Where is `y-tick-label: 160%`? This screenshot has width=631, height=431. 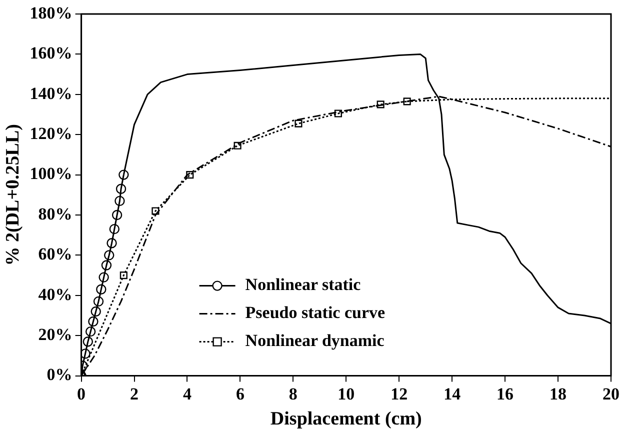
y-tick-label: 160% is located at coordinates (51, 53).